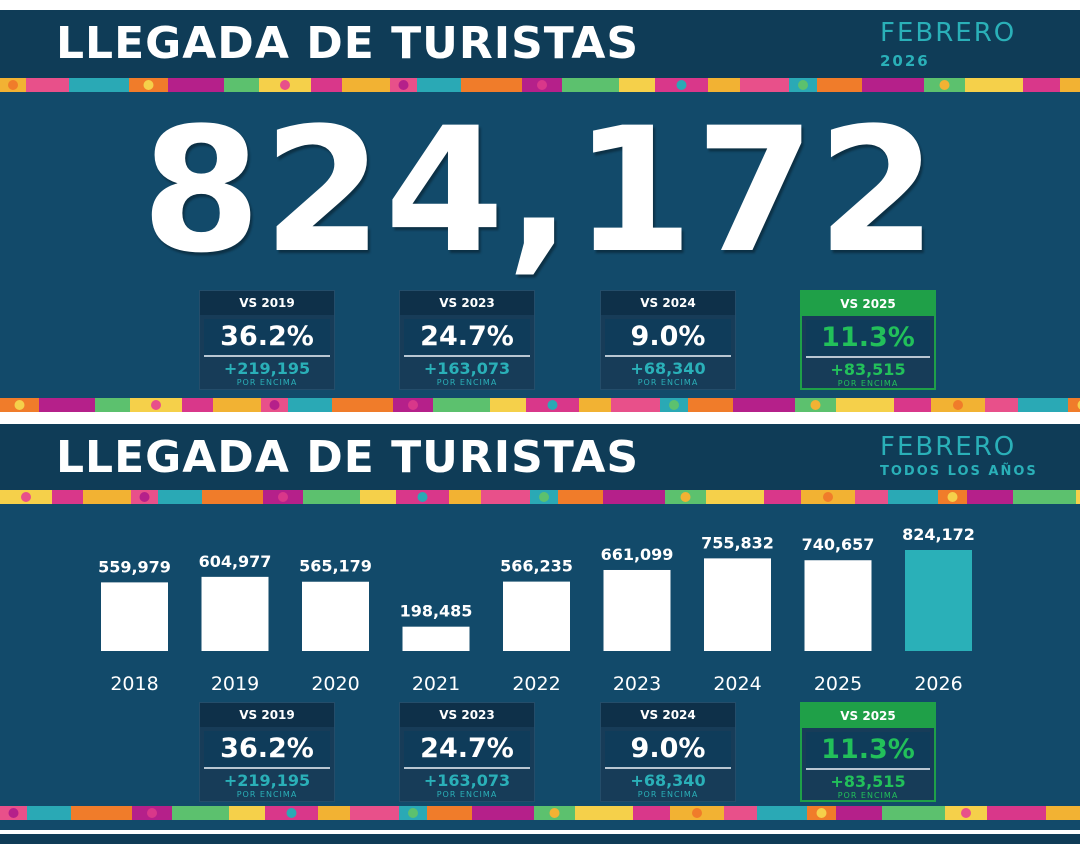  What do you see at coordinates (267, 368) in the screenshot?
I see `card-difference: +219,195` at bounding box center [267, 368].